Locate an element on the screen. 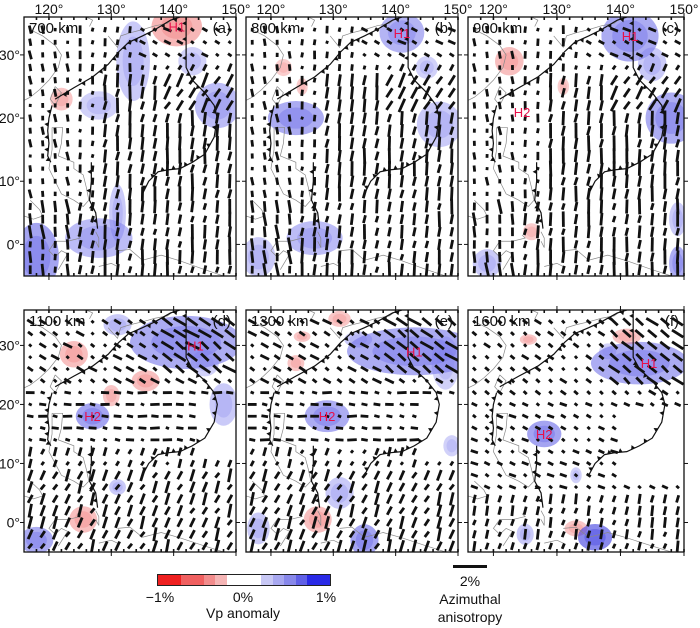 This screenshot has height=628, width=700. hotspot-label-h1: H1 is located at coordinates (195, 345).